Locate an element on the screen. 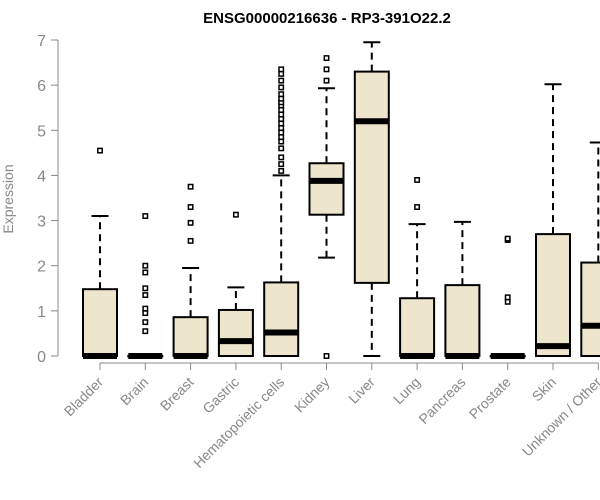 This screenshot has width=600, height=500. box-lung is located at coordinates (417, 267).